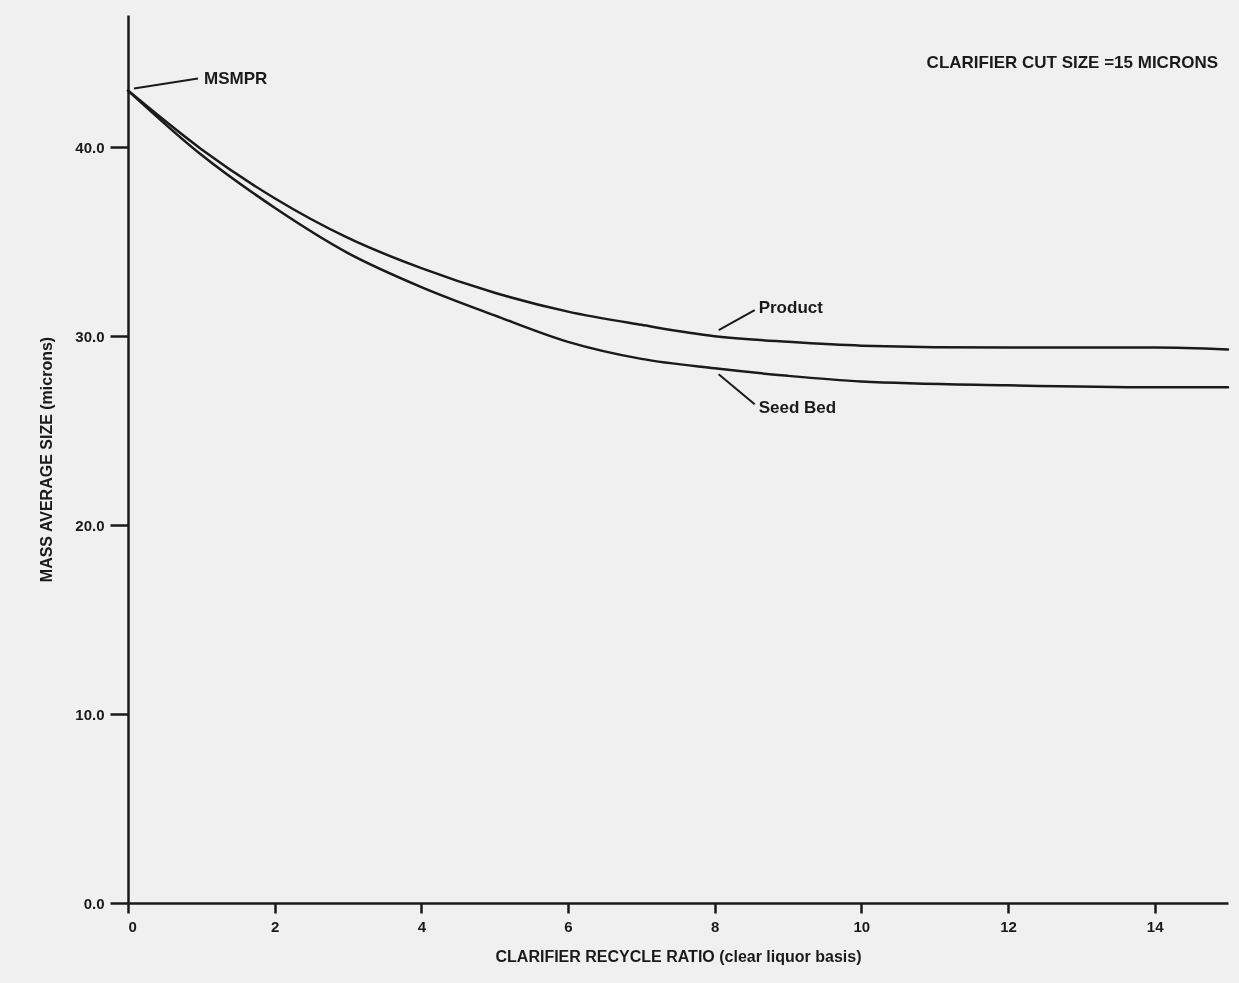  What do you see at coordinates (1155, 926) in the screenshot?
I see `x-tick-label: 14` at bounding box center [1155, 926].